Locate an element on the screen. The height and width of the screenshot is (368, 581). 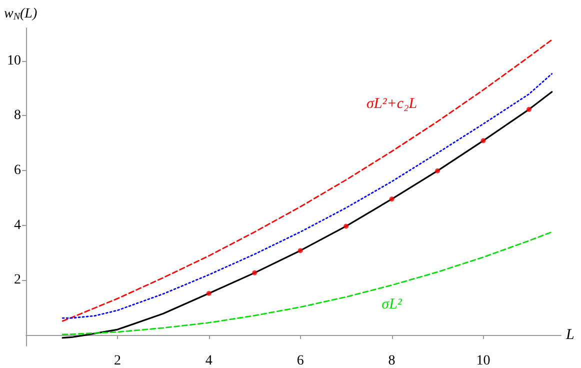
y-tick-label: 6 is located at coordinates (17, 170).